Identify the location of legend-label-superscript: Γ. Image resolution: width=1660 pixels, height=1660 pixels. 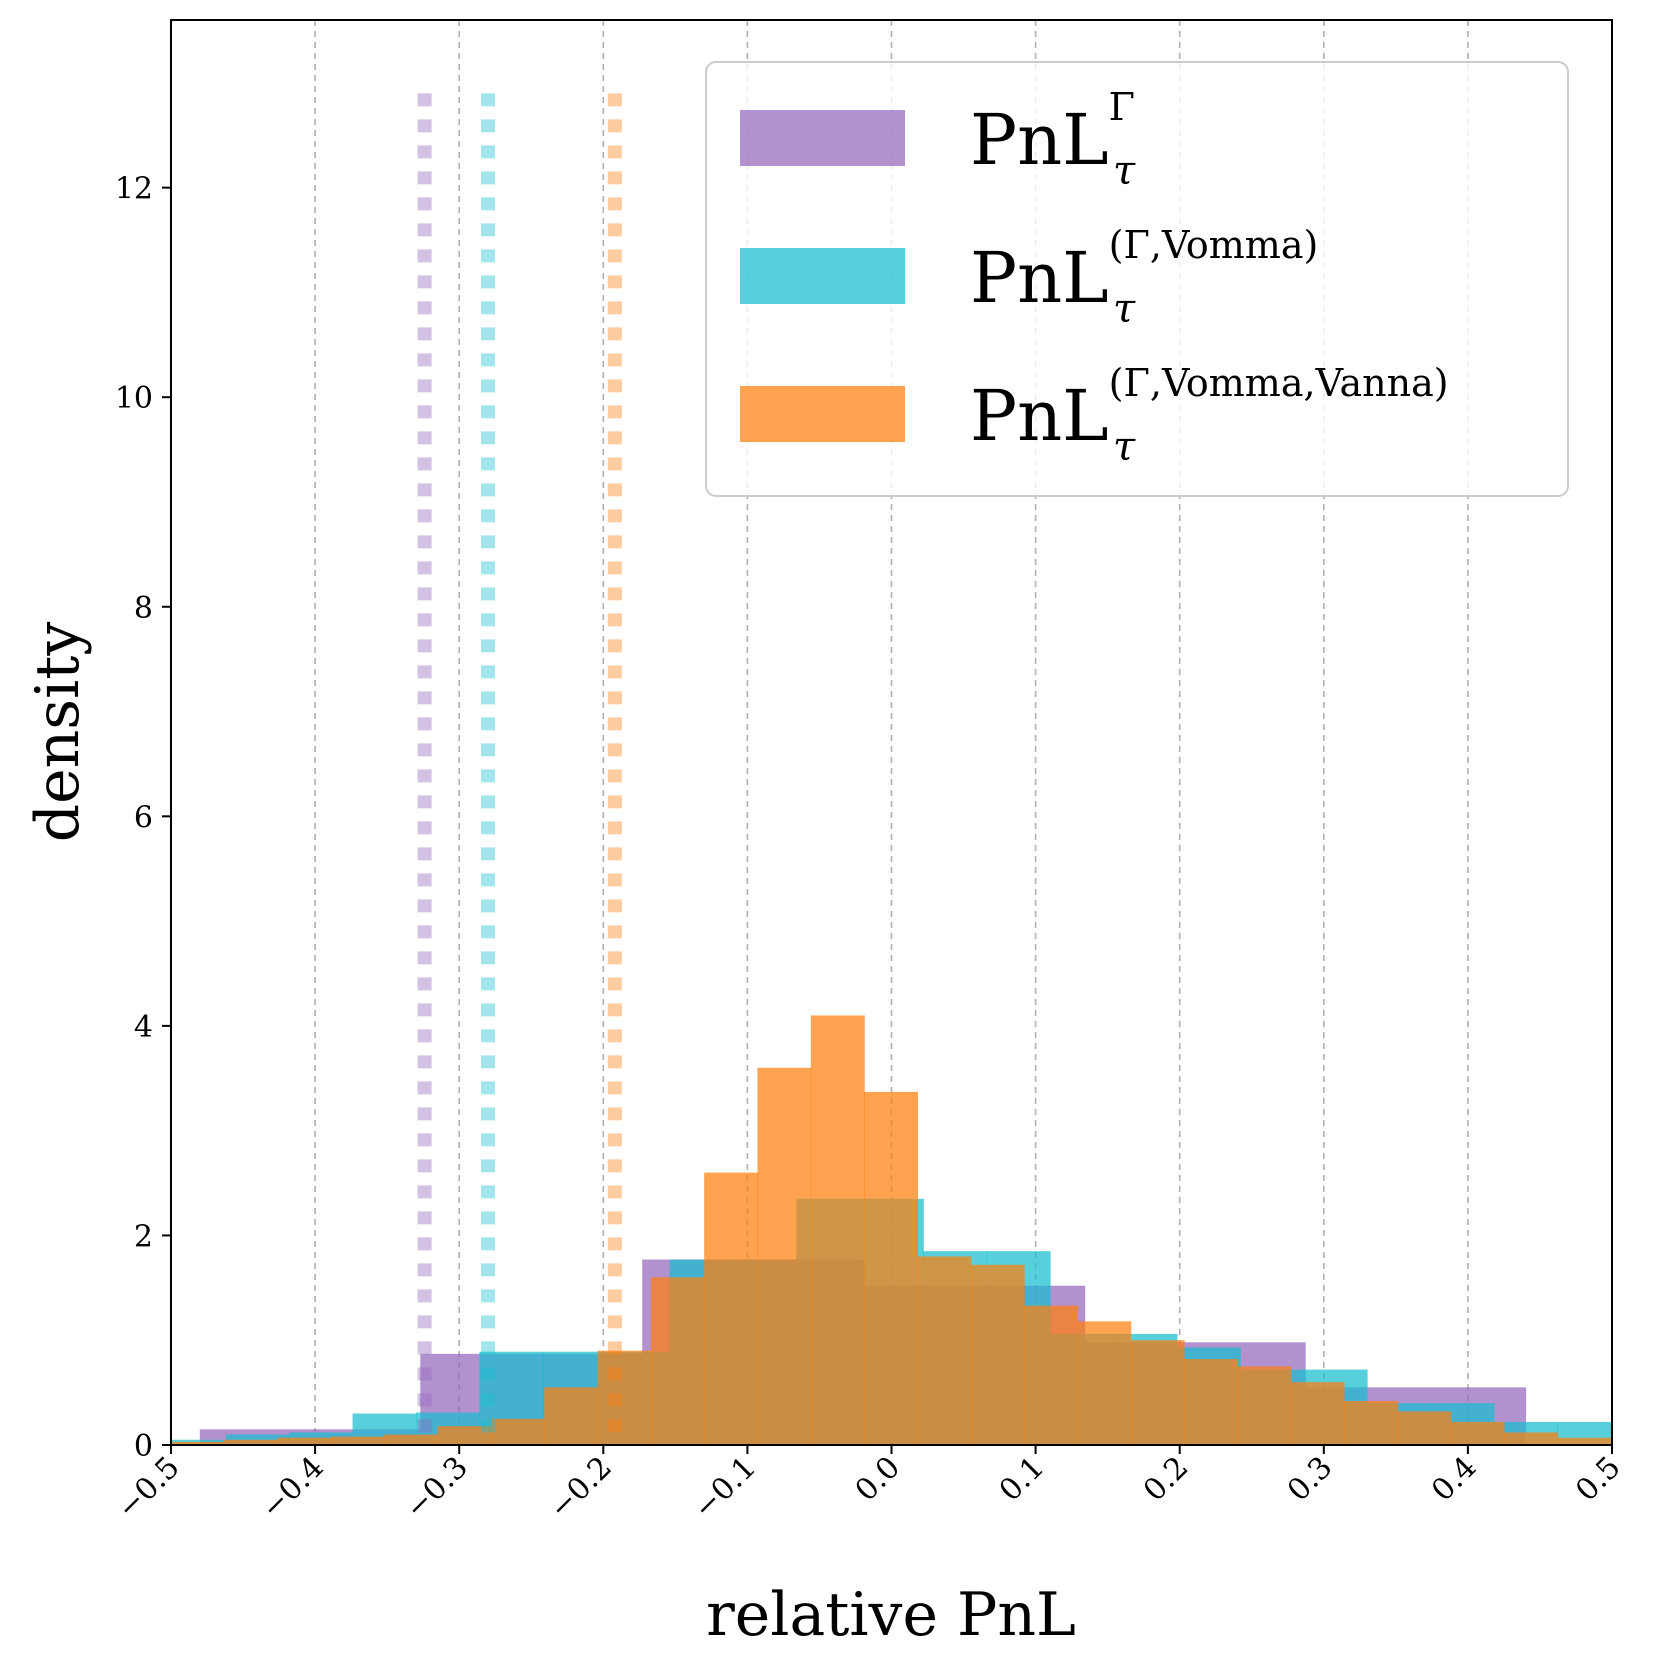
(1122, 107).